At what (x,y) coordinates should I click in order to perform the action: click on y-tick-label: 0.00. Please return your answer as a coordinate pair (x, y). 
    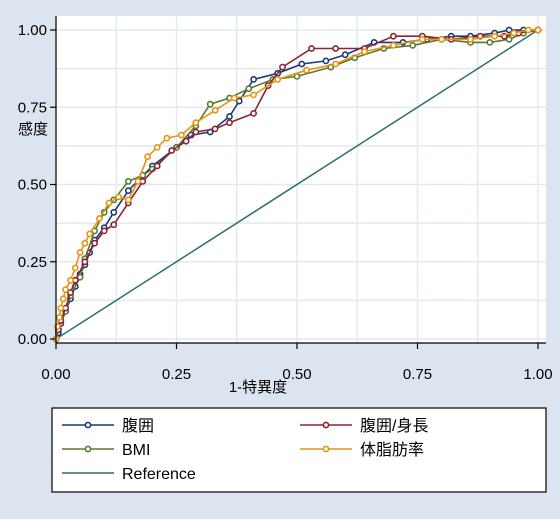
    Looking at the image, I should click on (32, 339).